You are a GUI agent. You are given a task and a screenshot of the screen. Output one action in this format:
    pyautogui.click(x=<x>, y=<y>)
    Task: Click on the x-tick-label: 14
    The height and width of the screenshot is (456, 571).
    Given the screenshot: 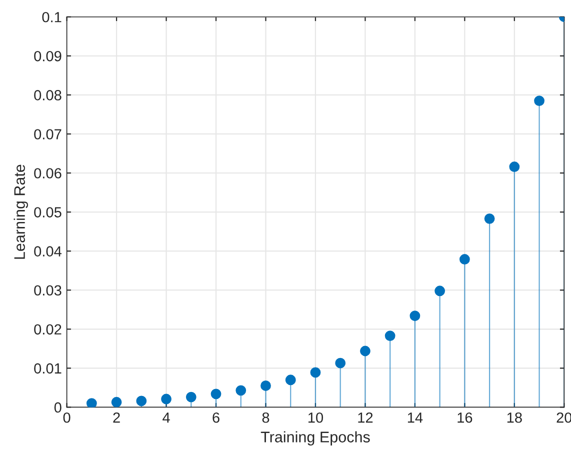 What is the action you would take?
    pyautogui.click(x=415, y=417)
    